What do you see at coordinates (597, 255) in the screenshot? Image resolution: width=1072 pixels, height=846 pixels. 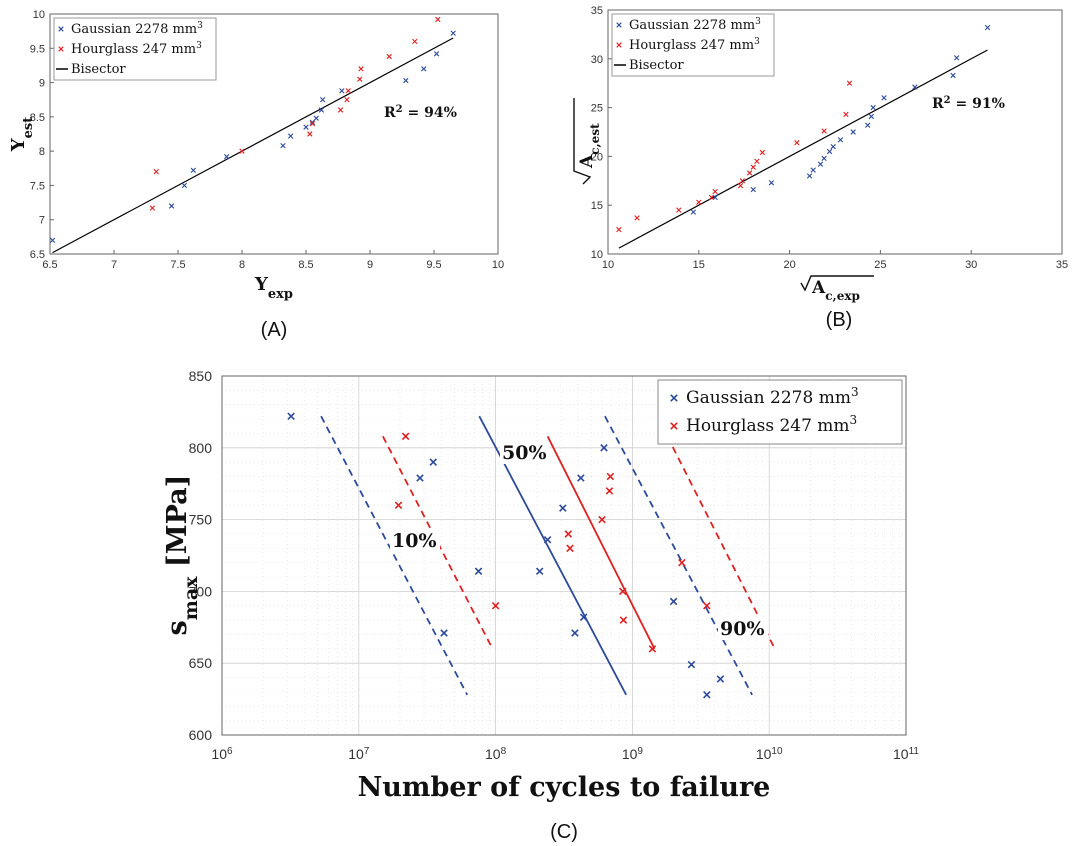 I see `y-tick-label: 10` at bounding box center [597, 255].